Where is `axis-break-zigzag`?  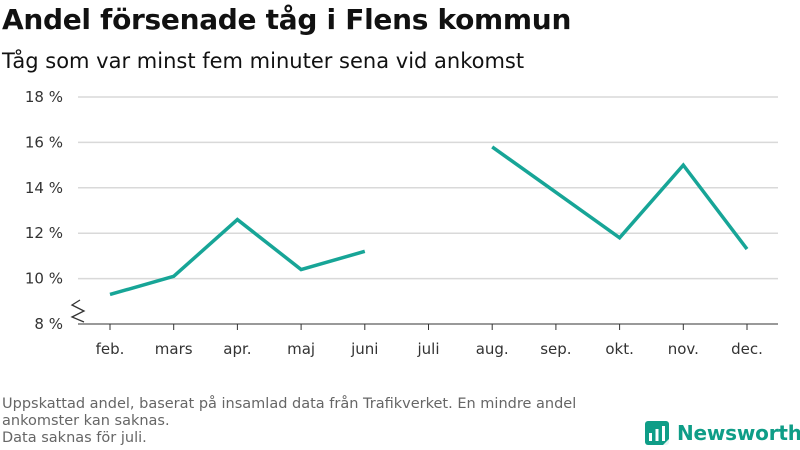
axis-break-zigzag is located at coordinates (78, 311).